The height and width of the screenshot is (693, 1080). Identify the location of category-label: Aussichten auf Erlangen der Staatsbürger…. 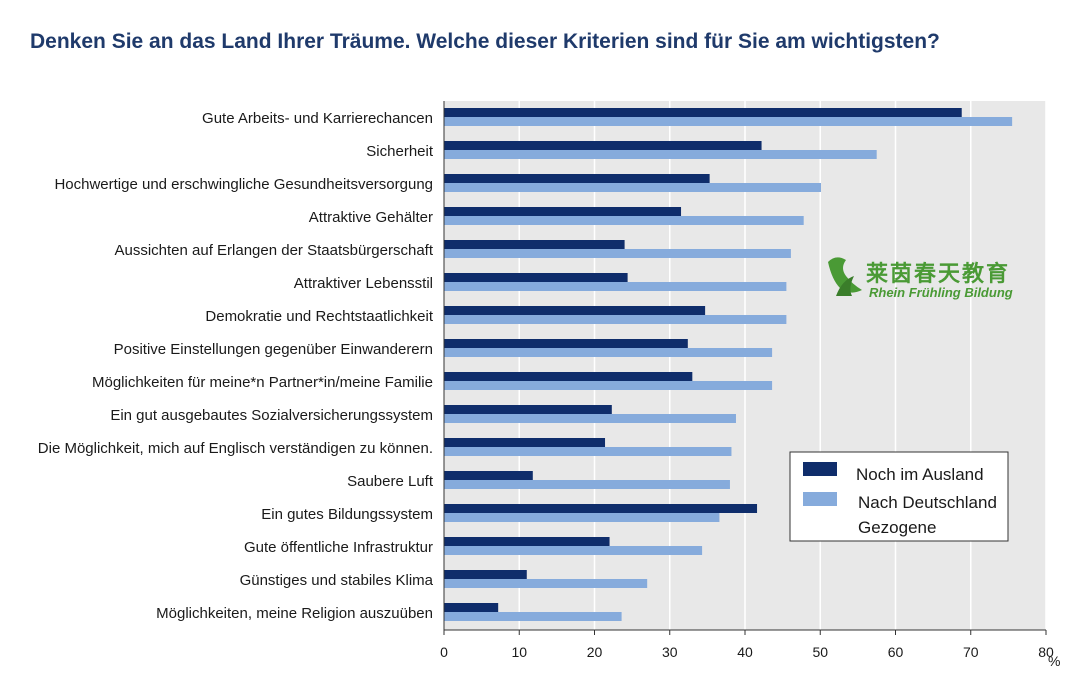
(273, 250).